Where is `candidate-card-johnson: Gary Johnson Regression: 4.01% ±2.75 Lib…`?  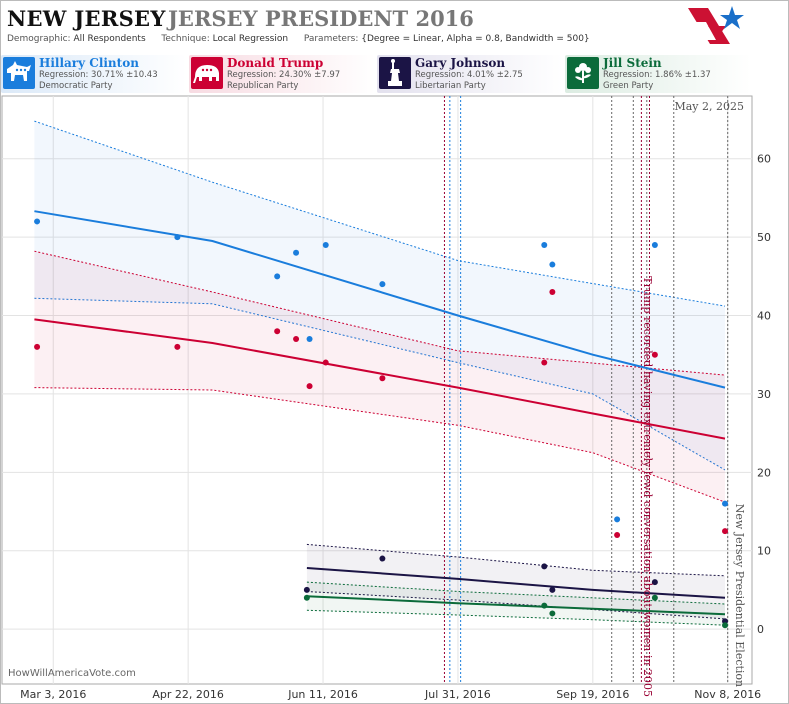
candidate-card-johnson: Gary Johnson Regression: 4.01% ±2.75 Lib… is located at coordinates (470, 74).